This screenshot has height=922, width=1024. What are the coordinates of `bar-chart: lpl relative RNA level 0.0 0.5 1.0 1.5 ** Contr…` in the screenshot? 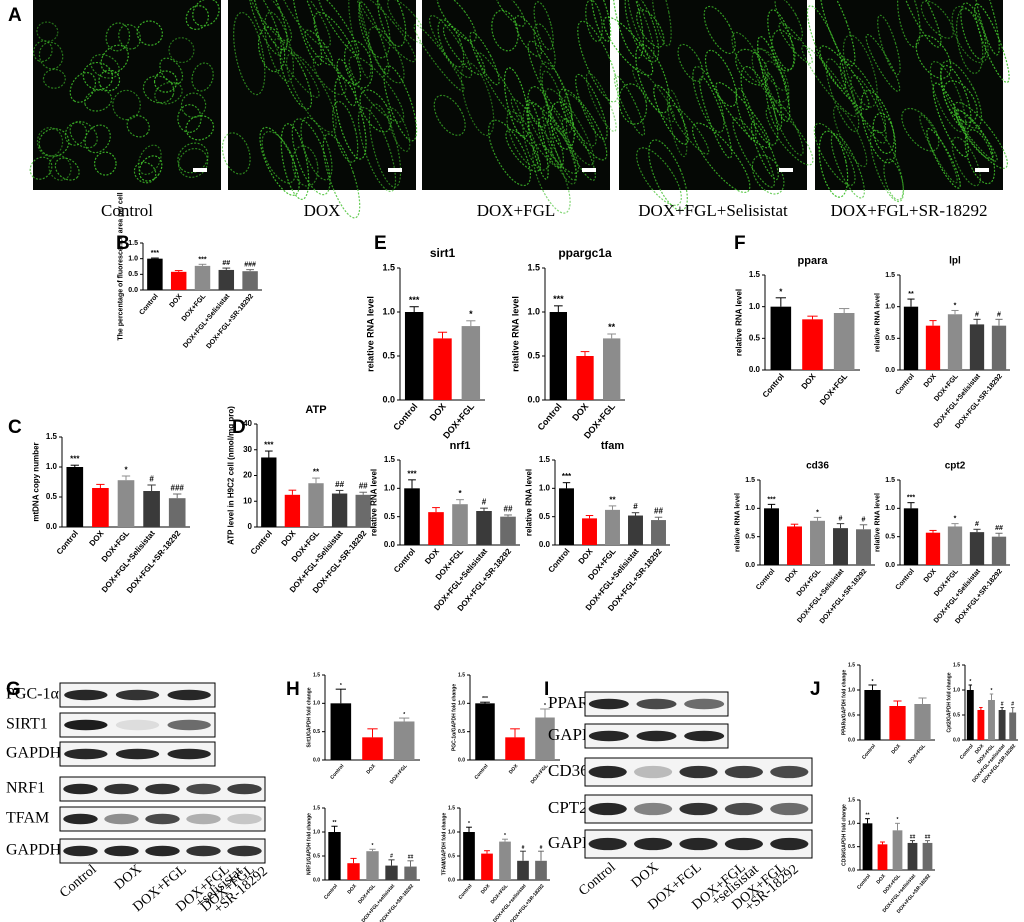 It's located at (942, 343).